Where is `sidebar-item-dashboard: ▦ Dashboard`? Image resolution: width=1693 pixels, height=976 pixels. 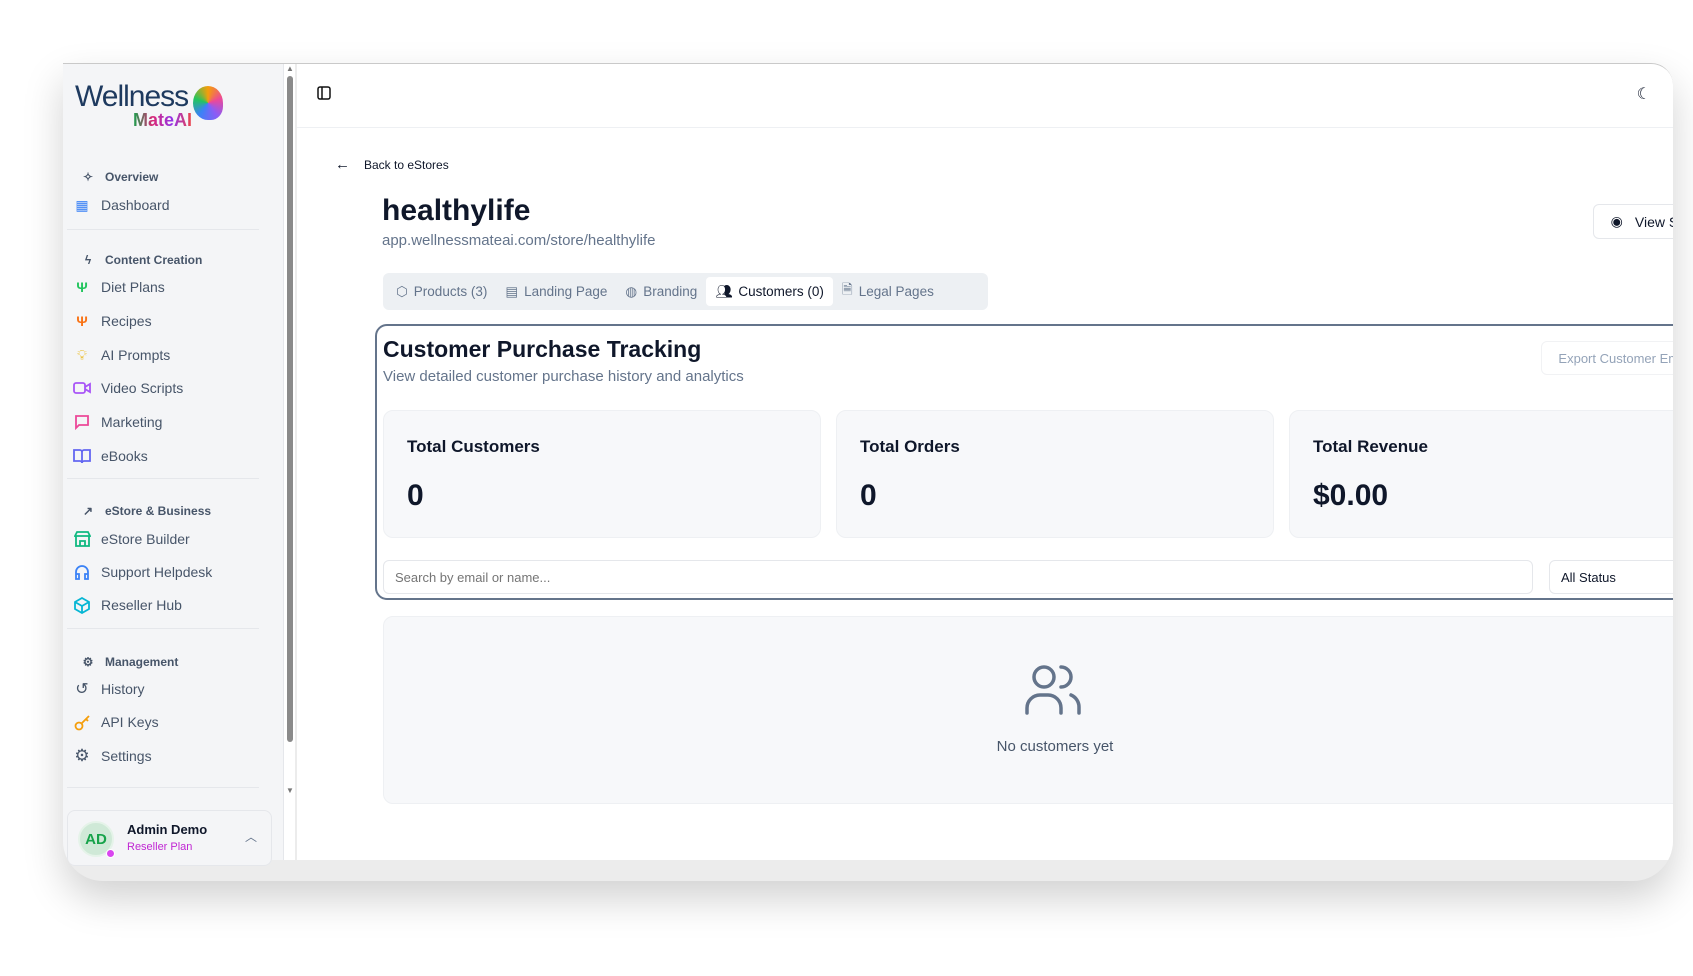
sidebar-item-dashboard: ▦ Dashboard is located at coordinates (169, 205).